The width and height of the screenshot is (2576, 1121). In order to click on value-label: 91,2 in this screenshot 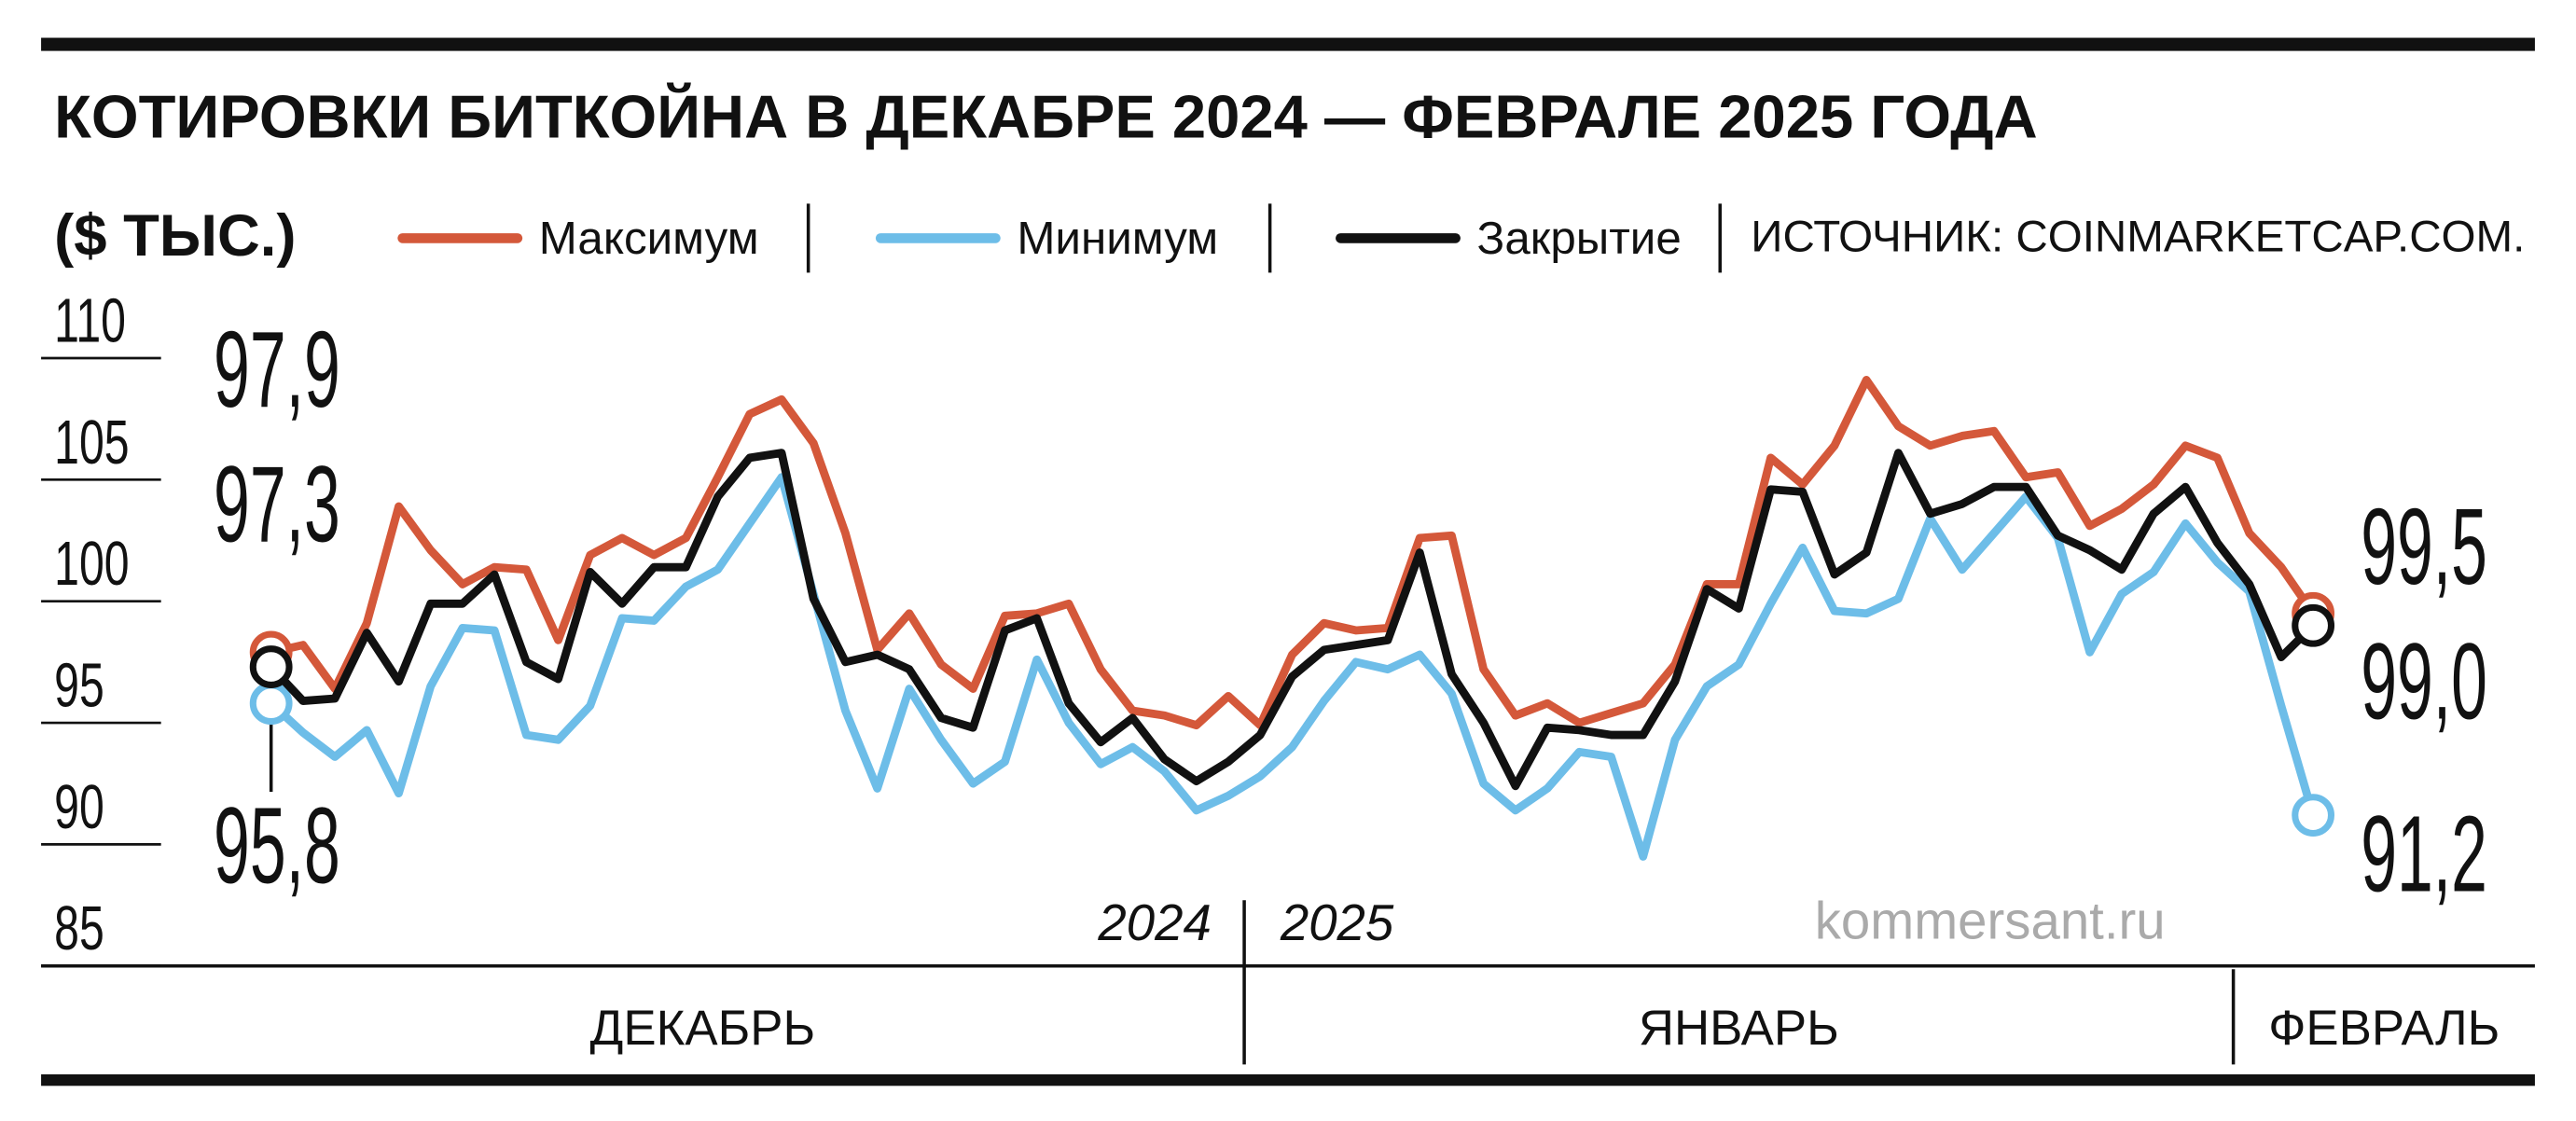, I will do `click(2424, 854)`.